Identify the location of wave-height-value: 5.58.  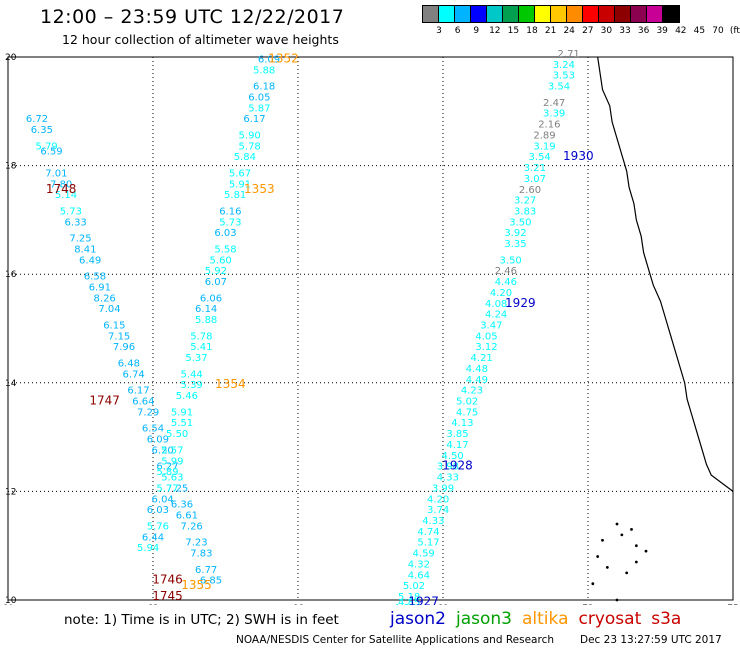
(225, 249).